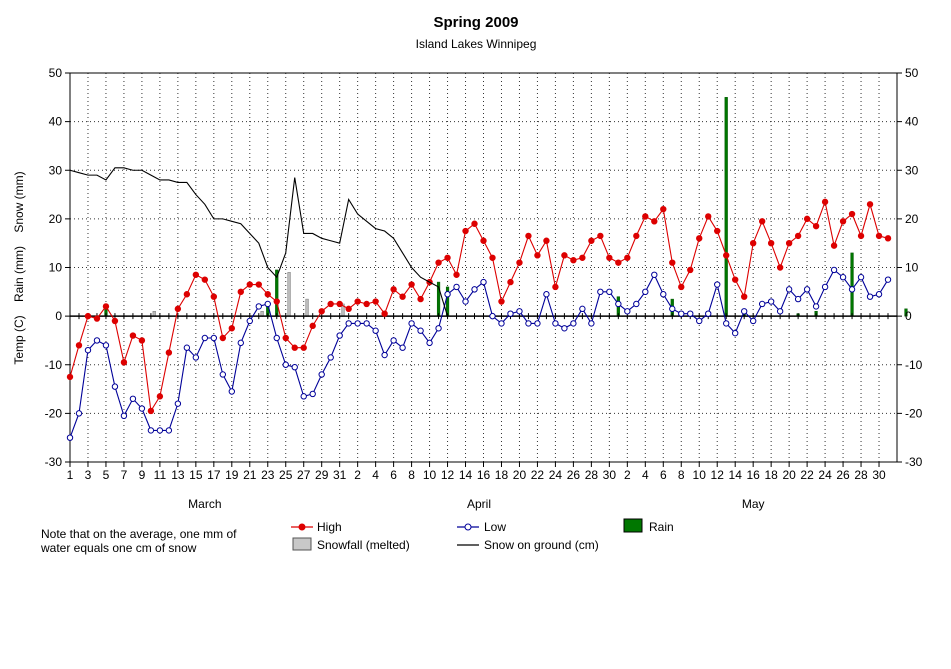 The image size is (951, 669). I want to click on y-tick-label-left: 40, so click(56, 122).